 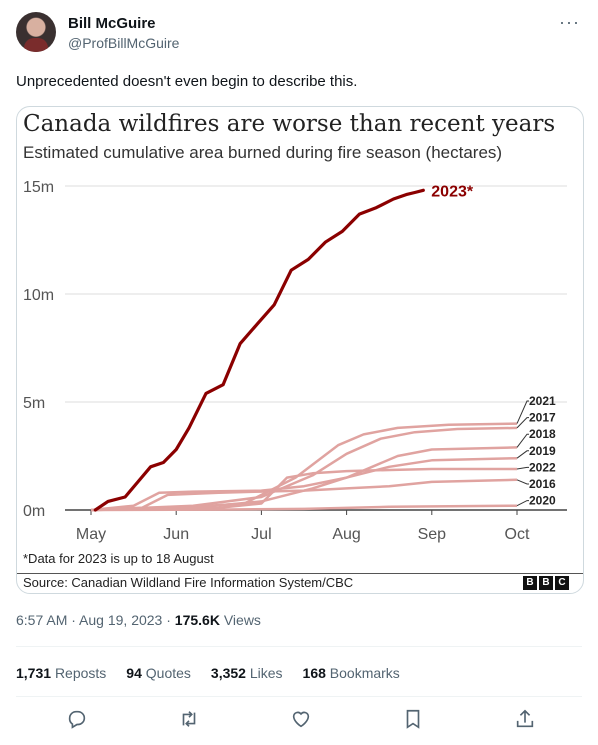 What do you see at coordinates (542, 418) in the screenshot?
I see `series-label: 2017` at bounding box center [542, 418].